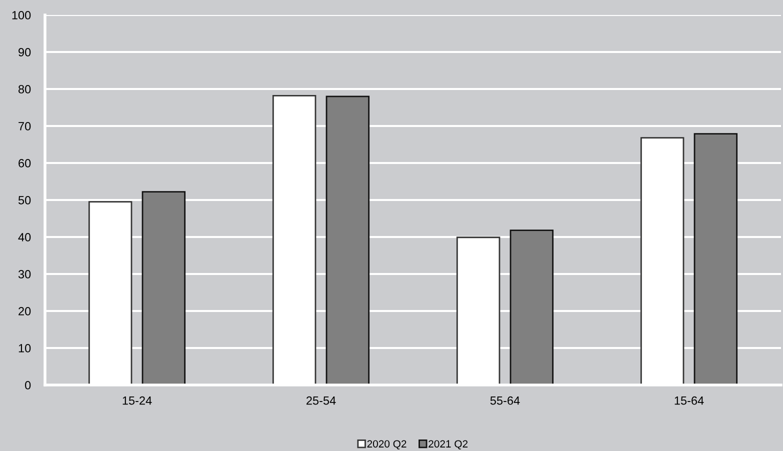  What do you see at coordinates (448, 445) in the screenshot?
I see `legend-label: 2021 Q2` at bounding box center [448, 445].